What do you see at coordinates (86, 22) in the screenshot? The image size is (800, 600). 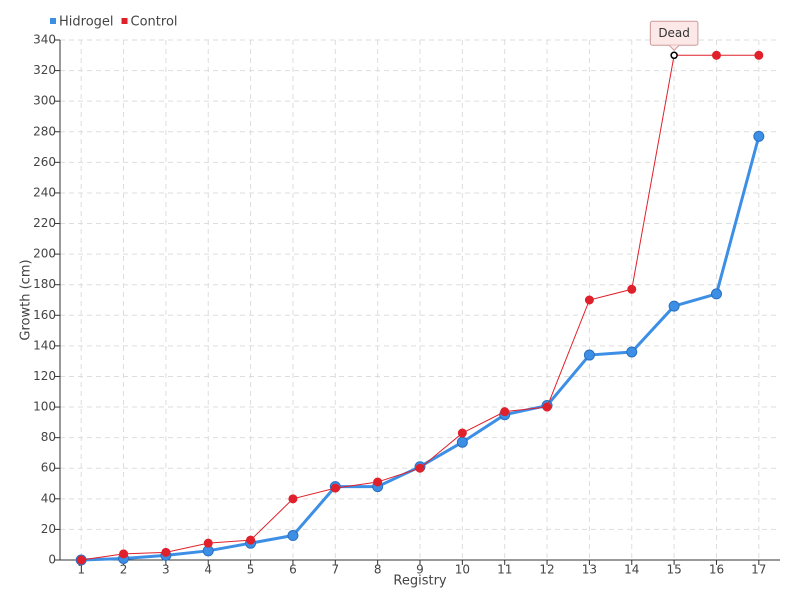 I see `legend-label: Hidrogel` at bounding box center [86, 22].